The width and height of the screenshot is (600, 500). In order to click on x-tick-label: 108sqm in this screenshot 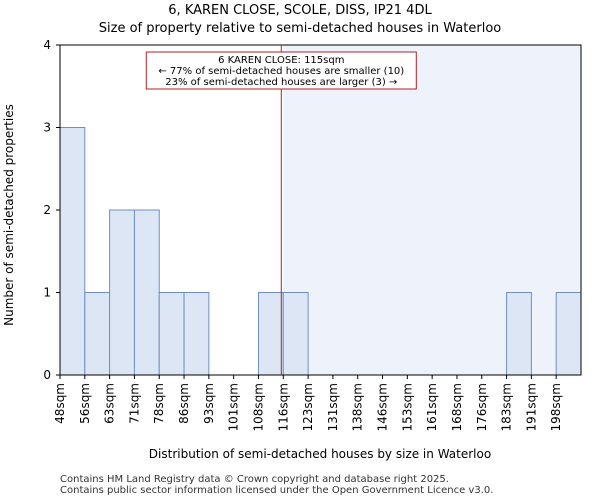, I will do `click(258, 407)`.